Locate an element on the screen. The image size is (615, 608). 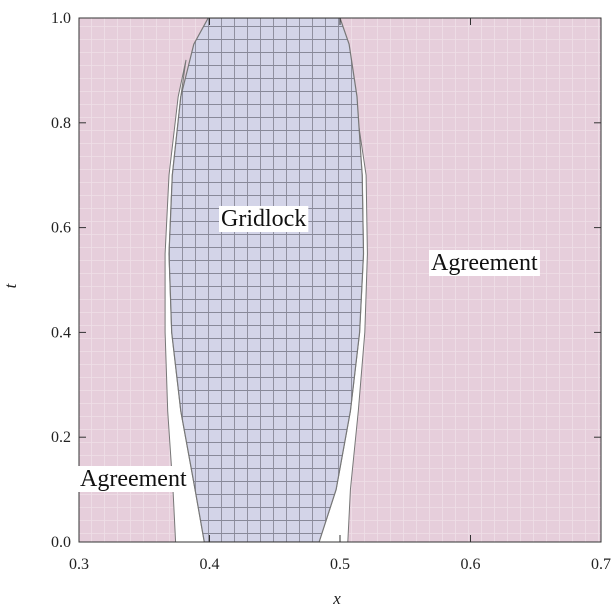
y-tick-label: 0.4 is located at coordinates (61, 332).